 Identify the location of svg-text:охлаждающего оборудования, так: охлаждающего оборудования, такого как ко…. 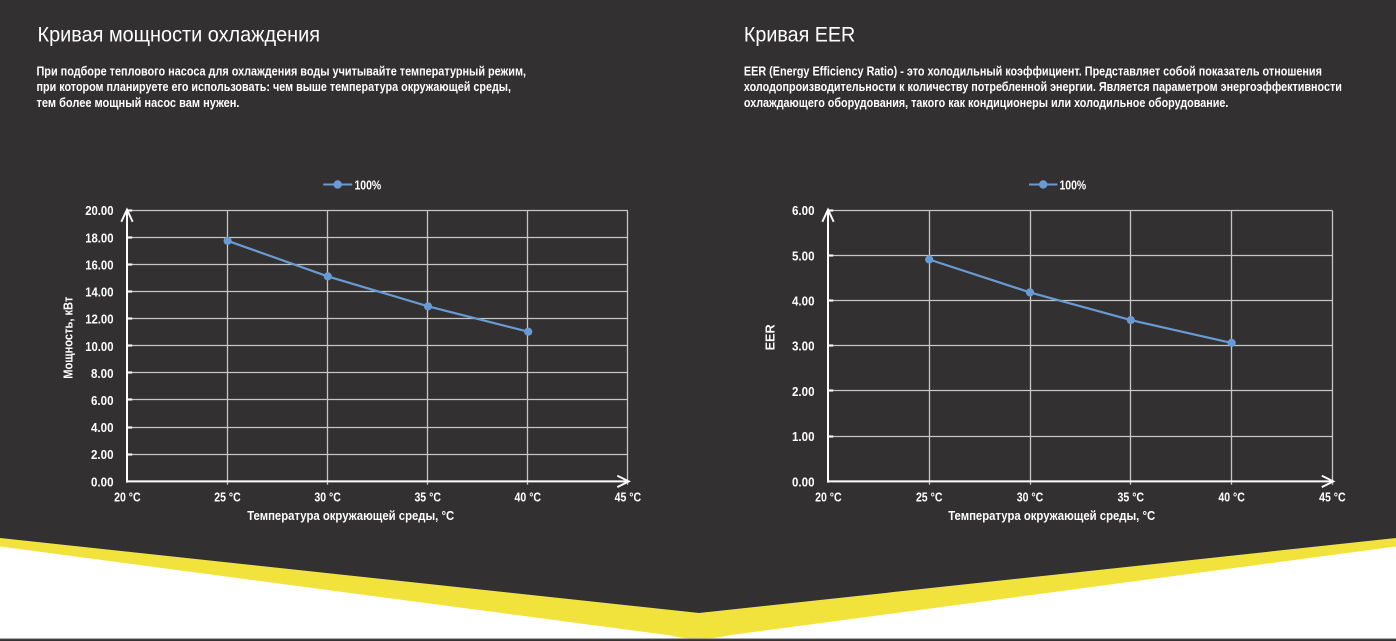
(986, 102).